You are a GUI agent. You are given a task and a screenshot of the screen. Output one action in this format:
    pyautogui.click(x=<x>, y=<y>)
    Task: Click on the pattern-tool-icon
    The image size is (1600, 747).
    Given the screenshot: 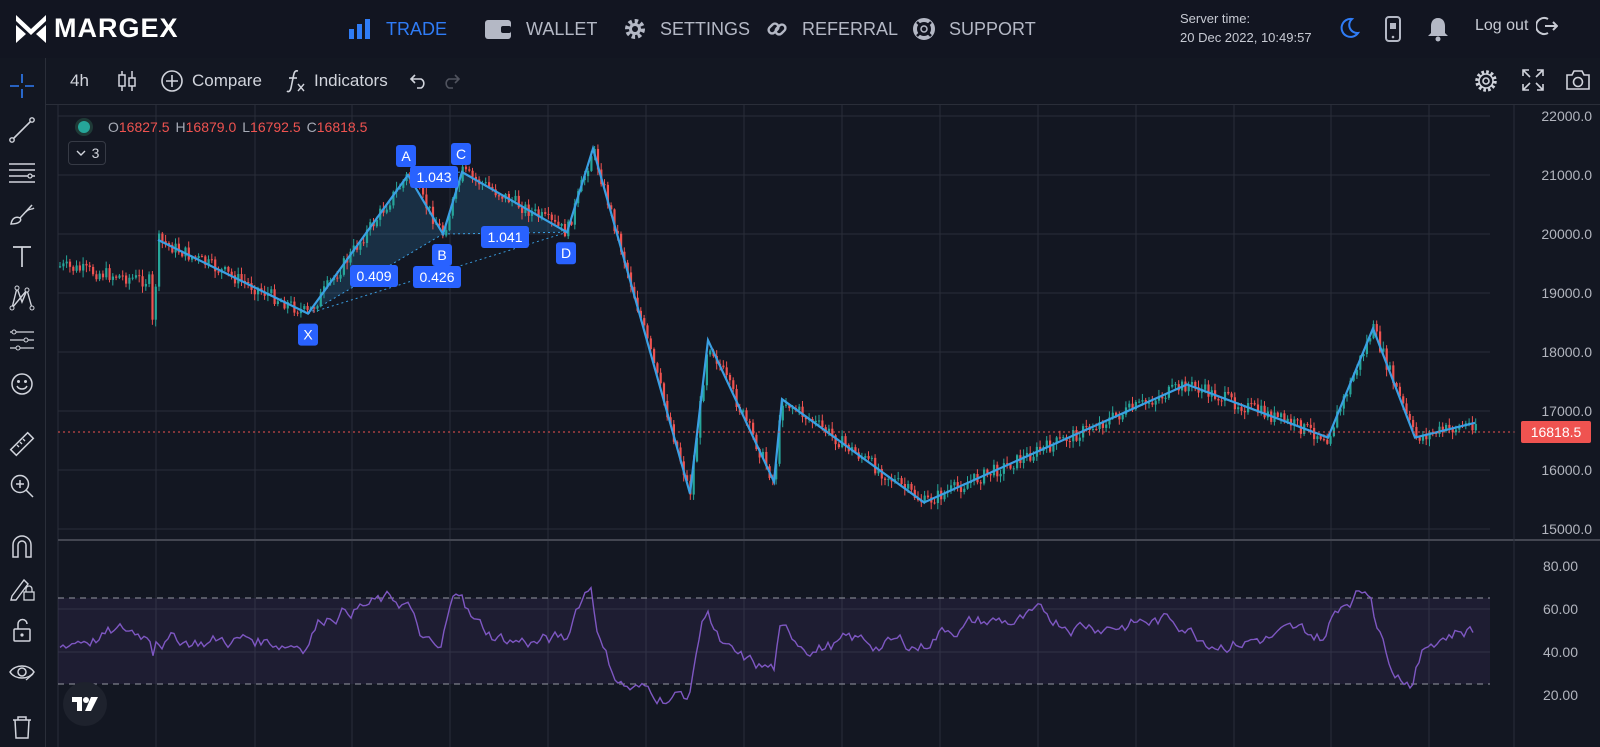 What is the action you would take?
    pyautogui.click(x=22, y=298)
    